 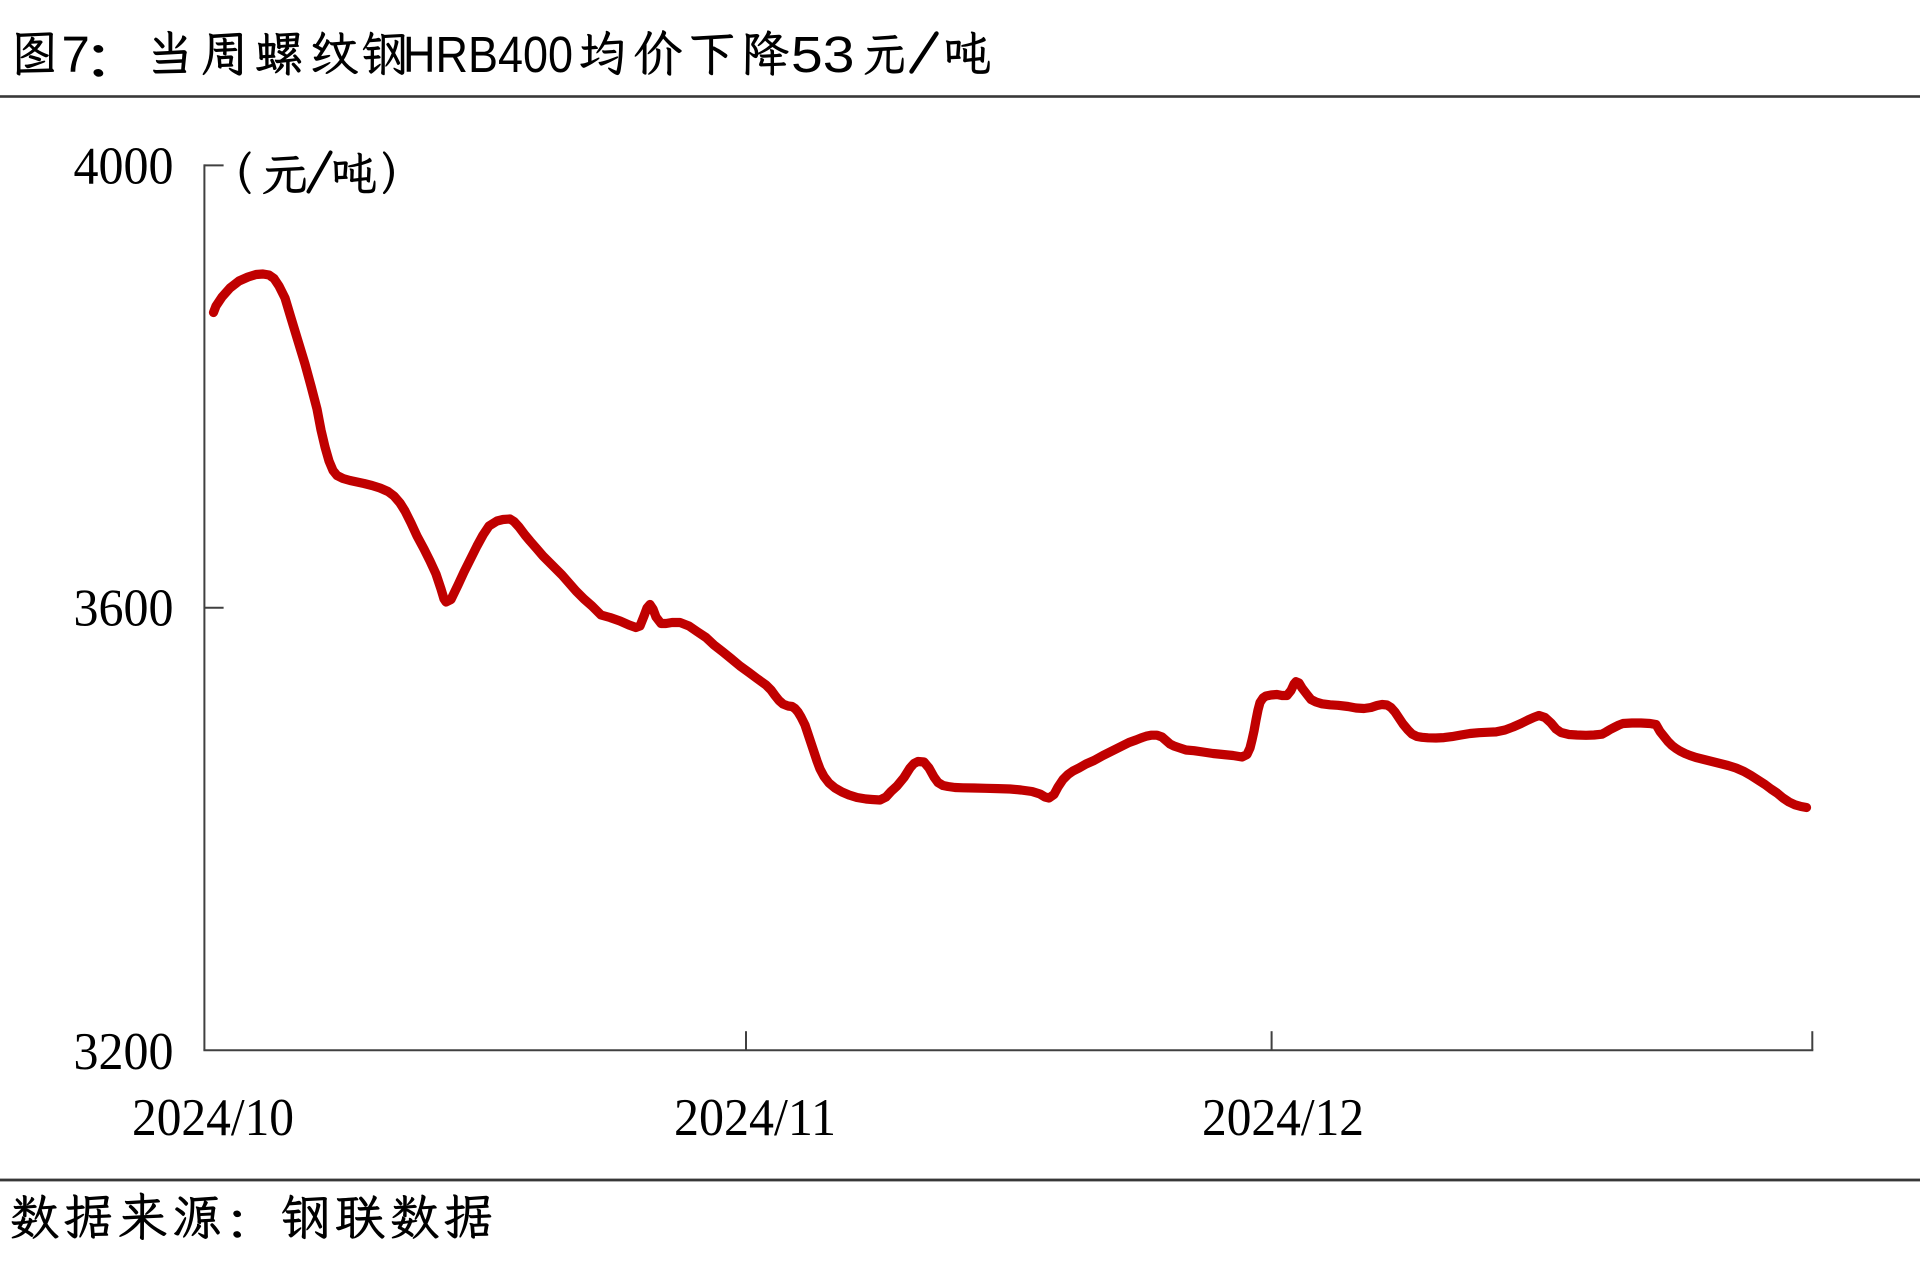 What do you see at coordinates (124, 167) in the screenshot?
I see `svg-text: 4000` at bounding box center [124, 167].